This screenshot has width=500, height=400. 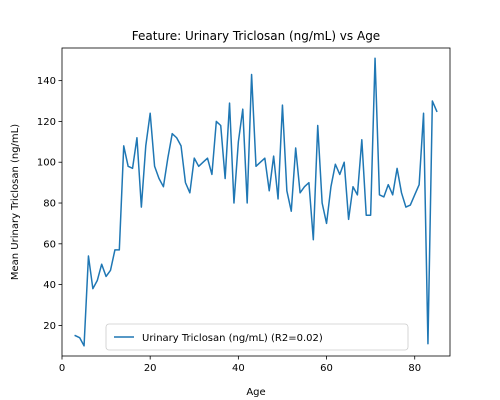 What do you see at coordinates (46, 163) in the screenshot?
I see `y-tick-label: 100` at bounding box center [46, 163].